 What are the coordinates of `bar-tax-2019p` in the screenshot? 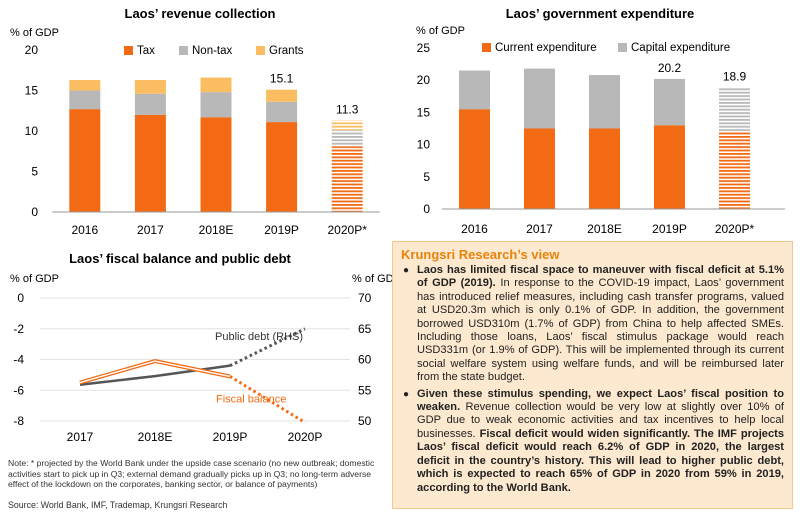 It's located at (282, 167).